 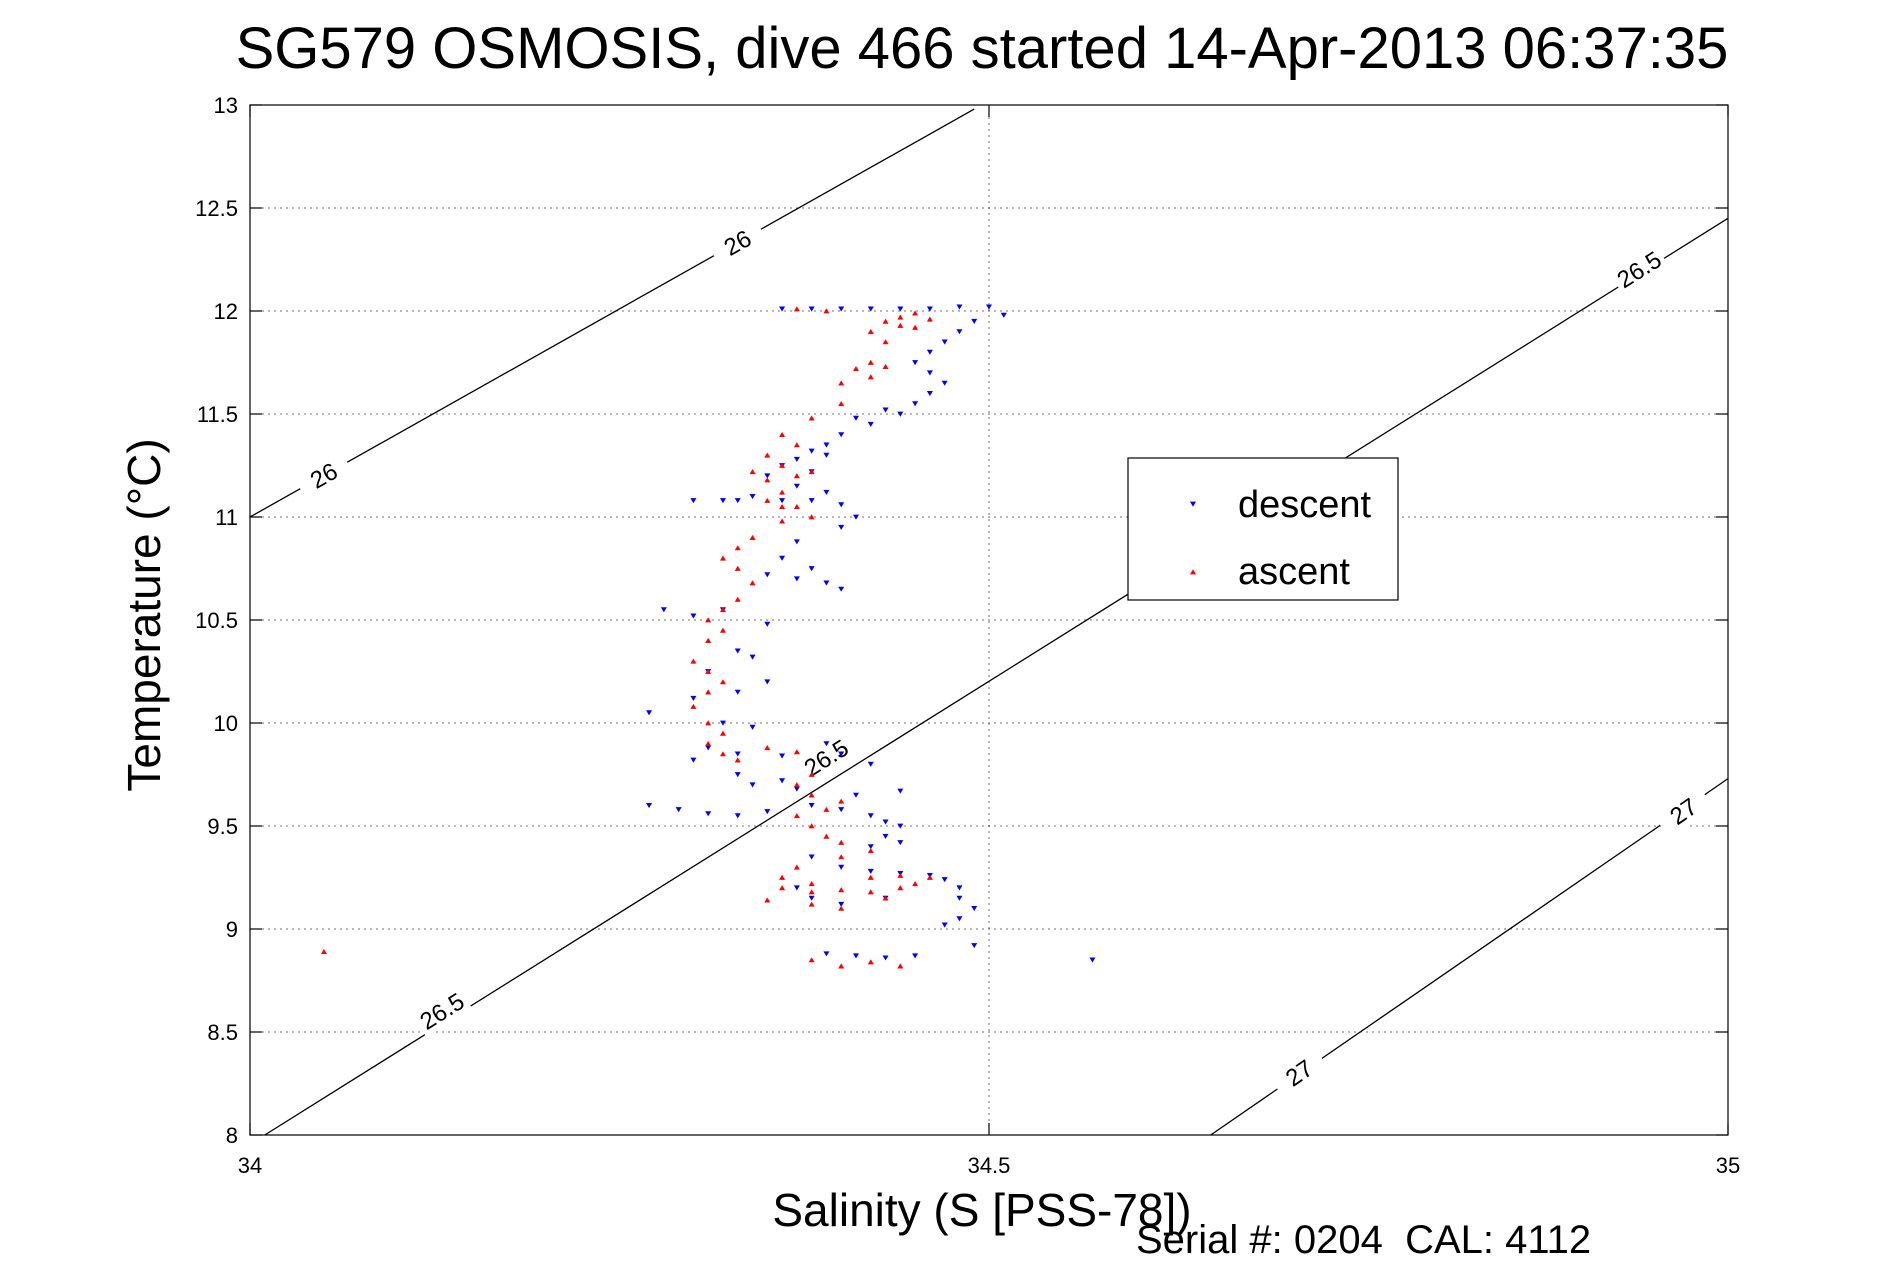 I want to click on serial-cal-footer: Serial #: 0204 CAL: 4112, so click(x=1363, y=1240).